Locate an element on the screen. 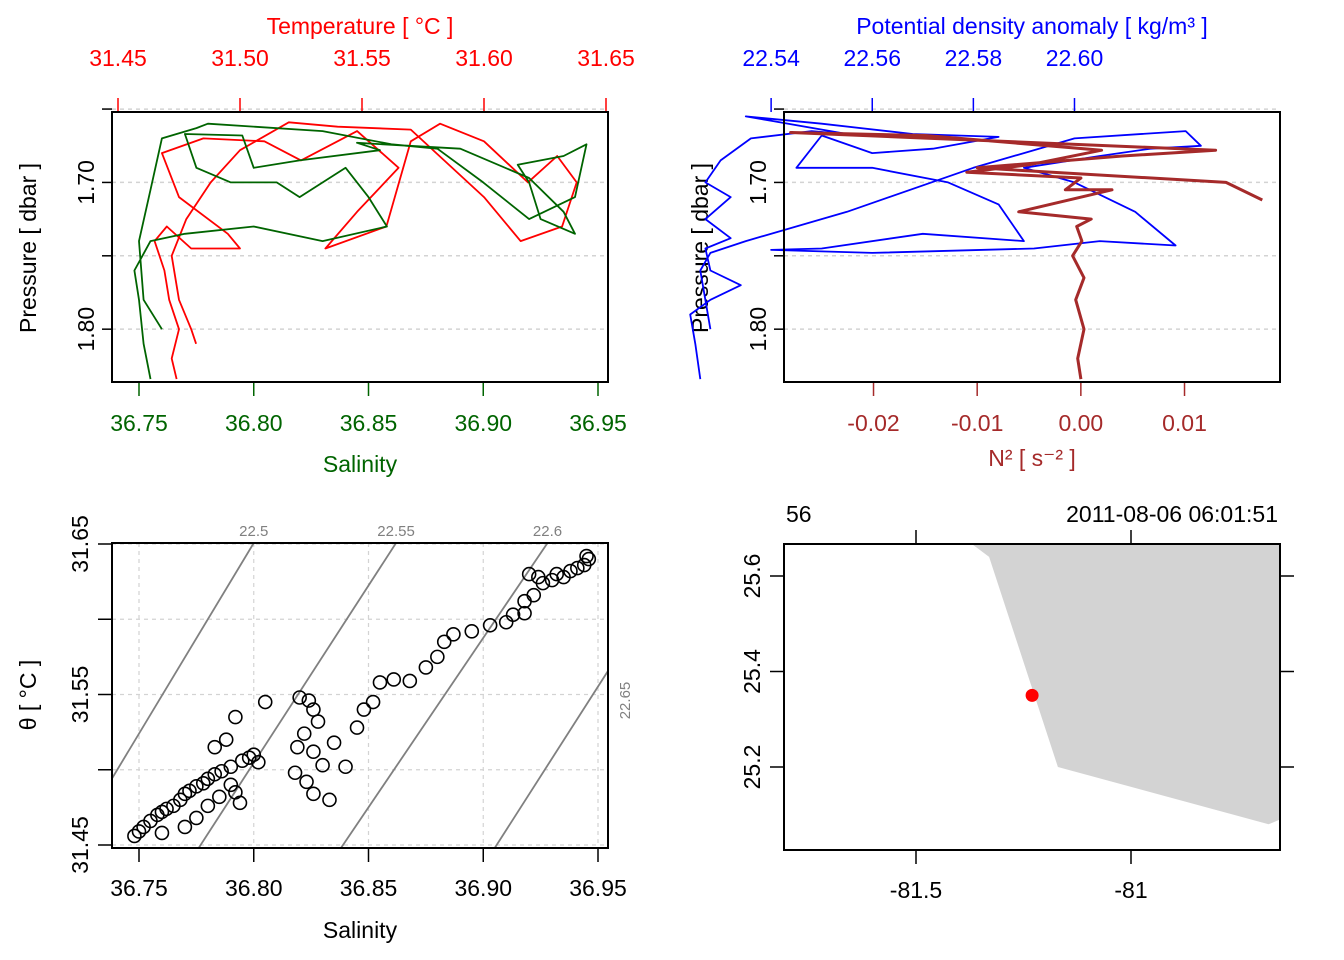  isopycnal-label: 22.5 is located at coordinates (253, 531).